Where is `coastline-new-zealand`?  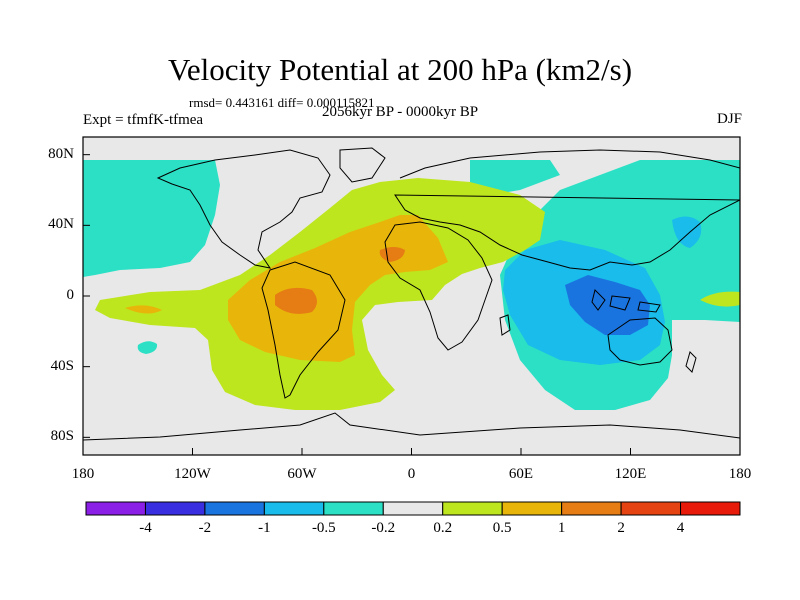
coastline-new-zealand is located at coordinates (691, 362).